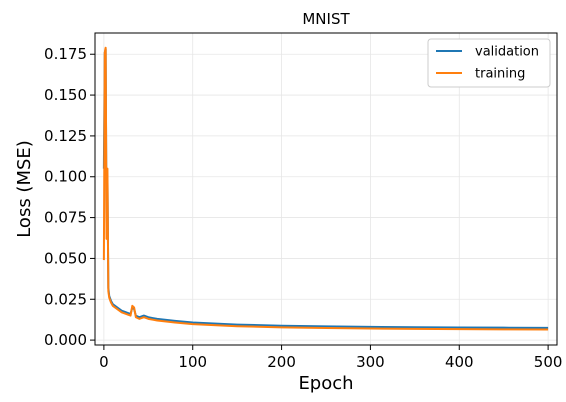  What do you see at coordinates (325, 383) in the screenshot?
I see `x-axis-label: Epoch` at bounding box center [325, 383].